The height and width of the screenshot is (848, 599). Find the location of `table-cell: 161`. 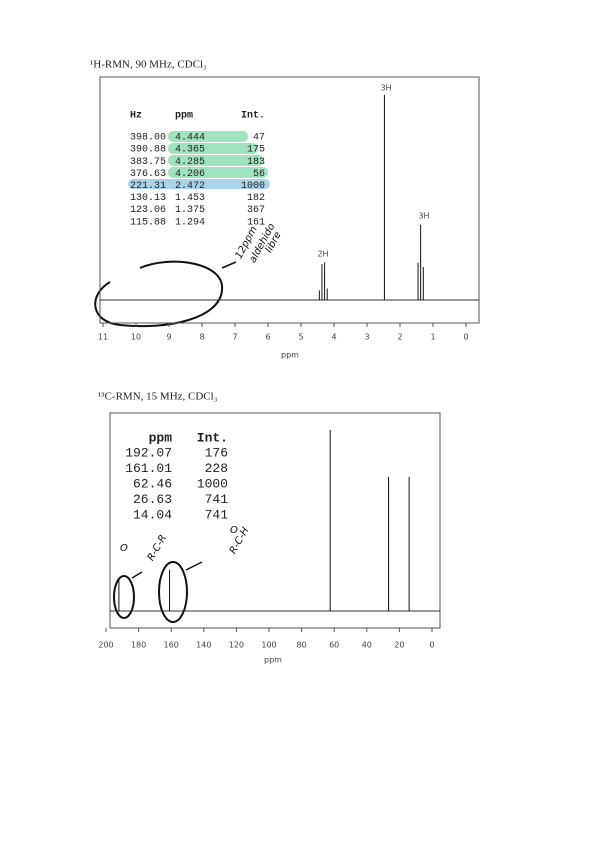

table-cell: 161 is located at coordinates (256, 222).